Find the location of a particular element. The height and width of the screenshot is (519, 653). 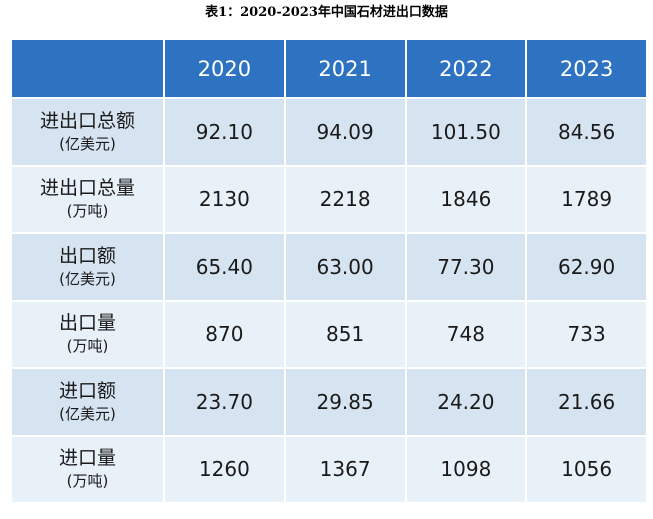

value-cell: 2130 is located at coordinates (224, 199).